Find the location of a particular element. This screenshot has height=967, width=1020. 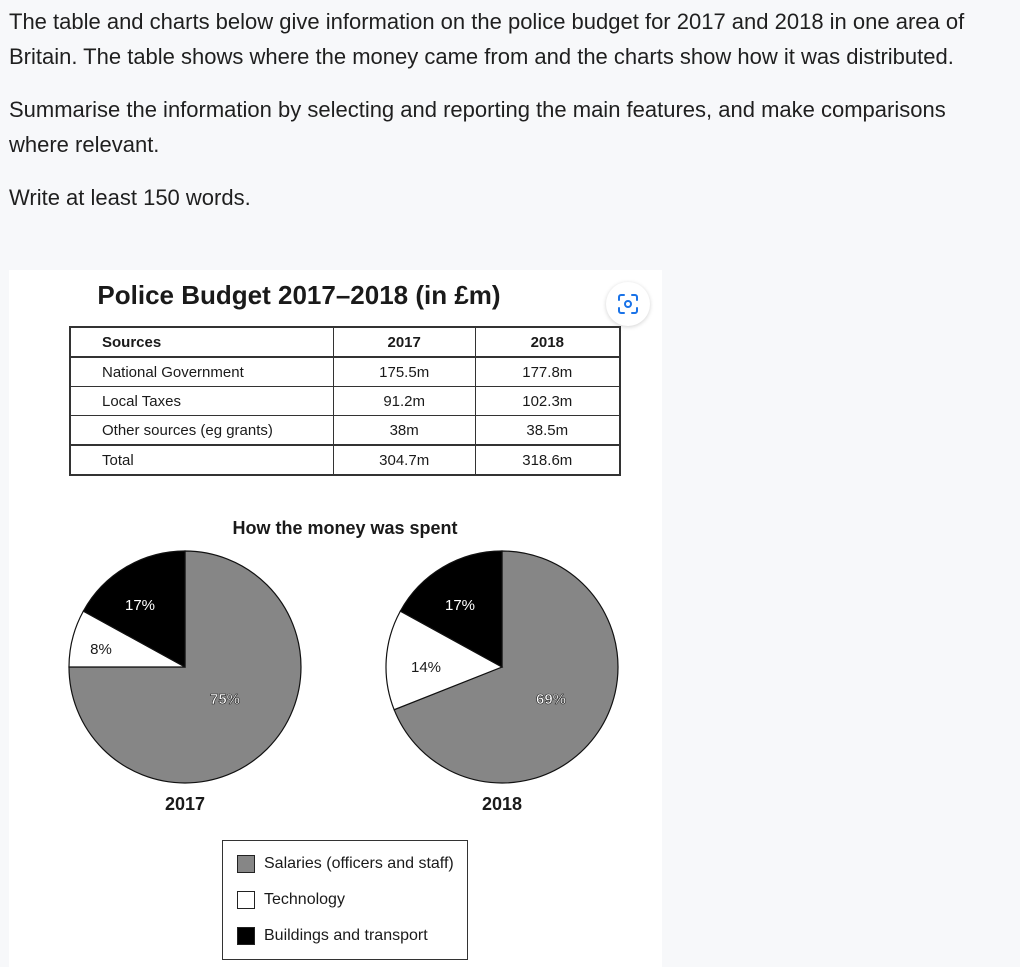

legend-item-technology: Technology is located at coordinates (291, 900).